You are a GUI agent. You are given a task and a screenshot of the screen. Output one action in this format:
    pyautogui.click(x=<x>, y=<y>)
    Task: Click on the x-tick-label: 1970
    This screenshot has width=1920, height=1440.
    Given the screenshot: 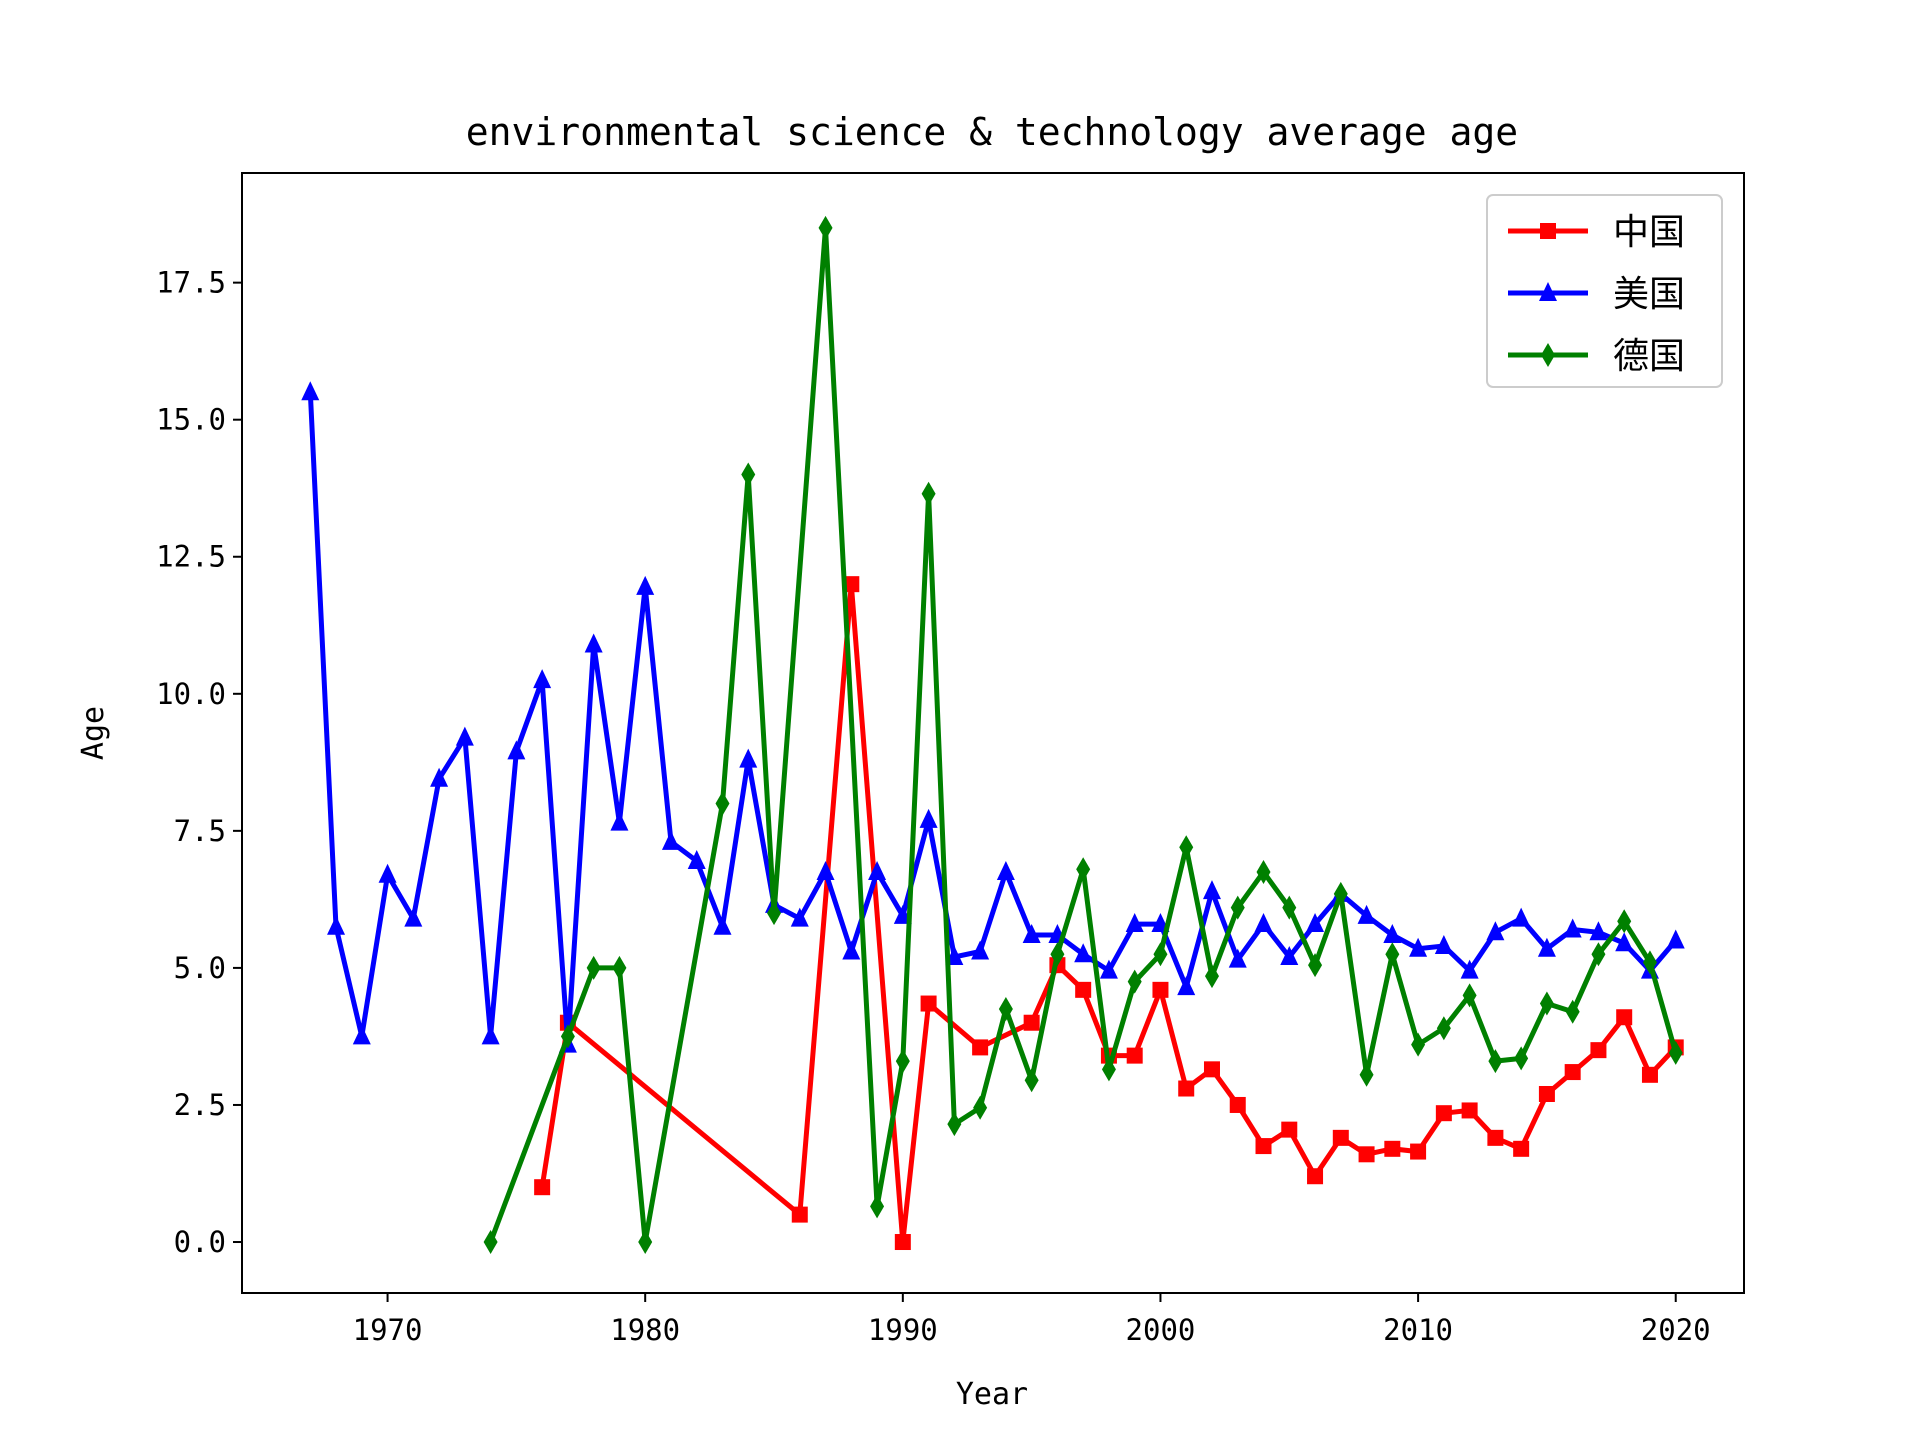 What is the action you would take?
    pyautogui.click(x=388, y=1330)
    